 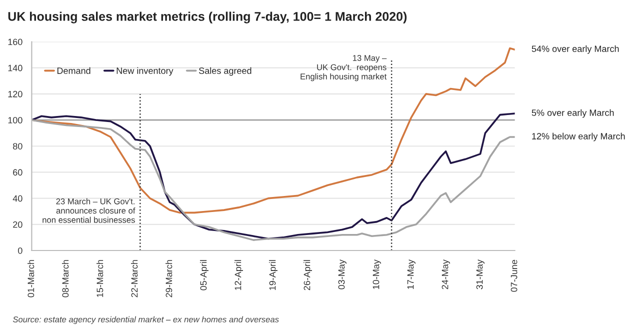 I want to click on y-tick-label: 20, so click(x=17, y=224).